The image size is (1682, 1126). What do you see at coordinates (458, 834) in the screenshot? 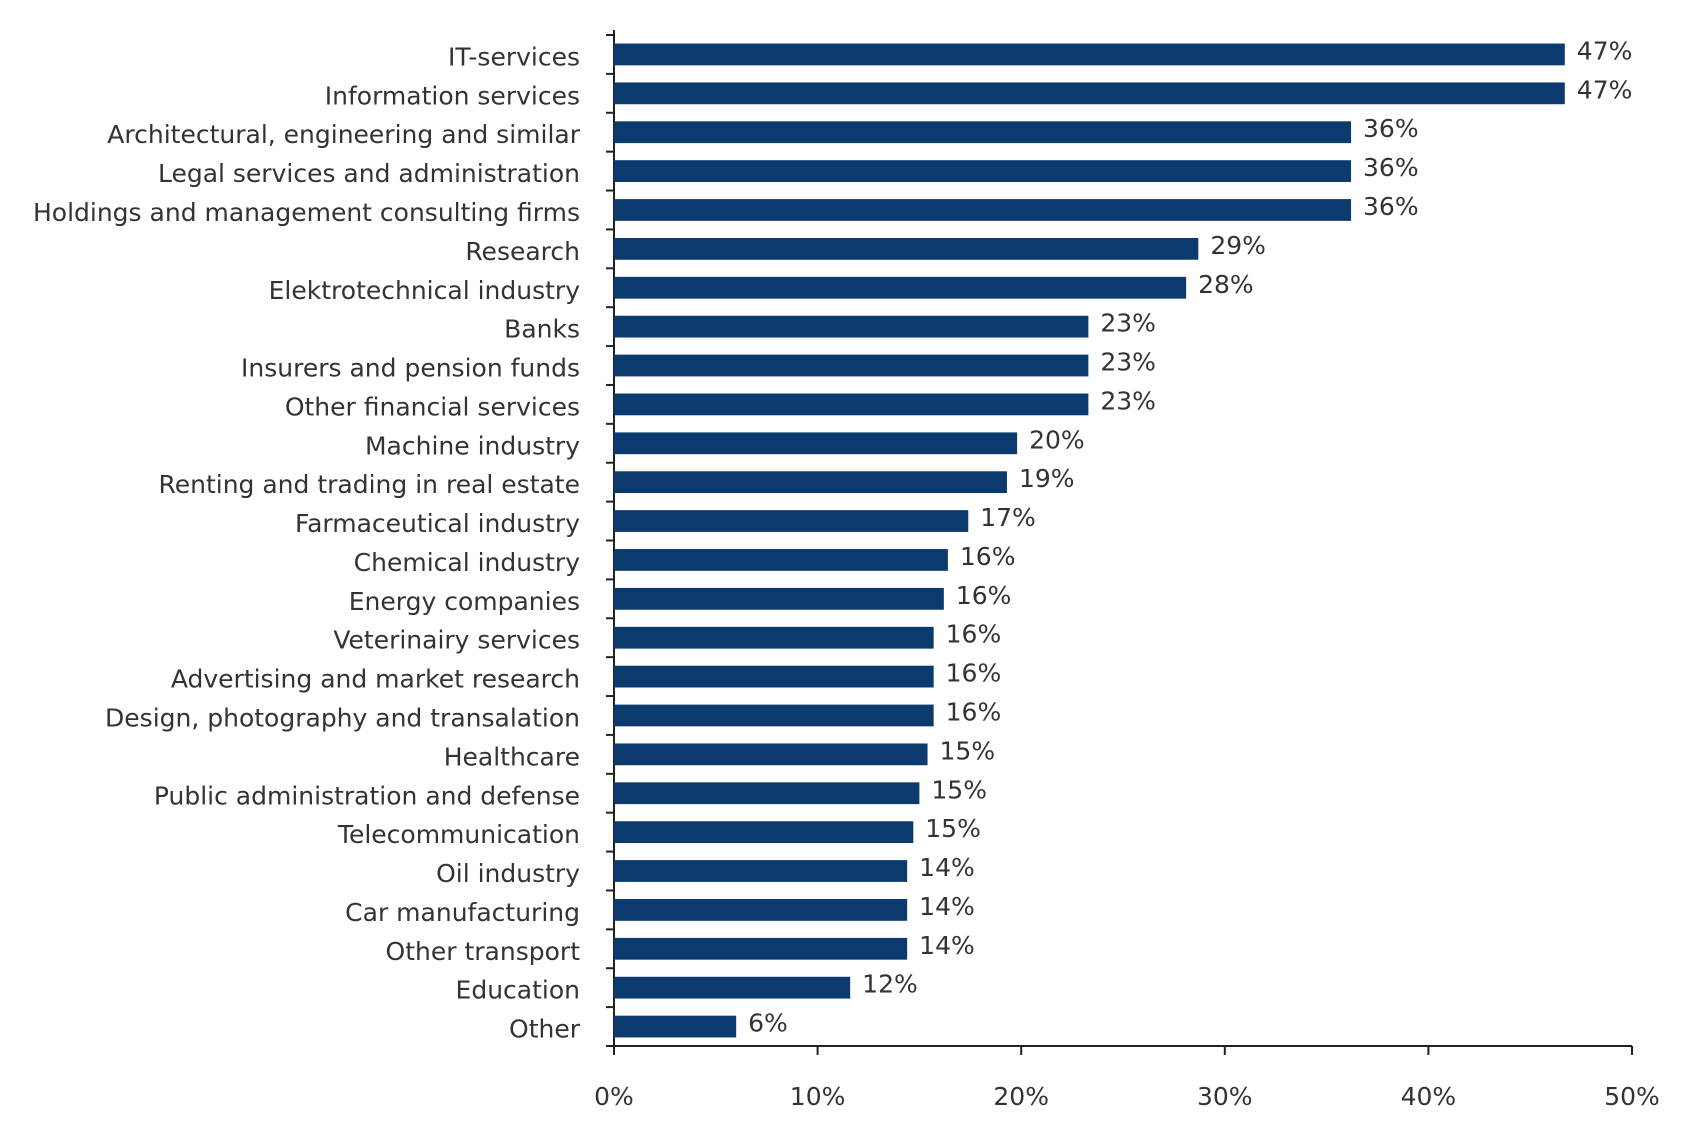
I see `y-tick-label: Telecommunication` at bounding box center [458, 834].